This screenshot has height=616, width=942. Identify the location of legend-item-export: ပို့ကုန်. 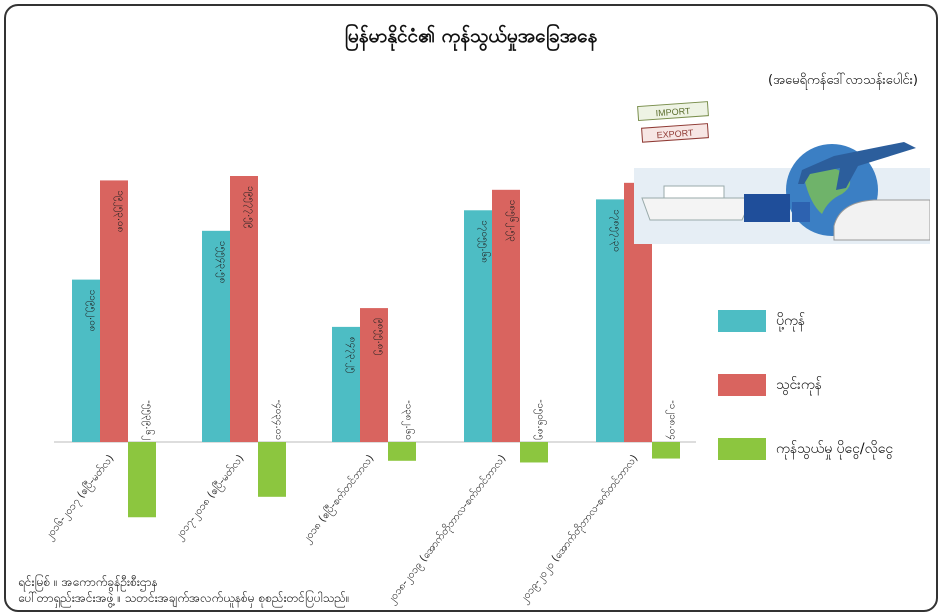
(805, 321).